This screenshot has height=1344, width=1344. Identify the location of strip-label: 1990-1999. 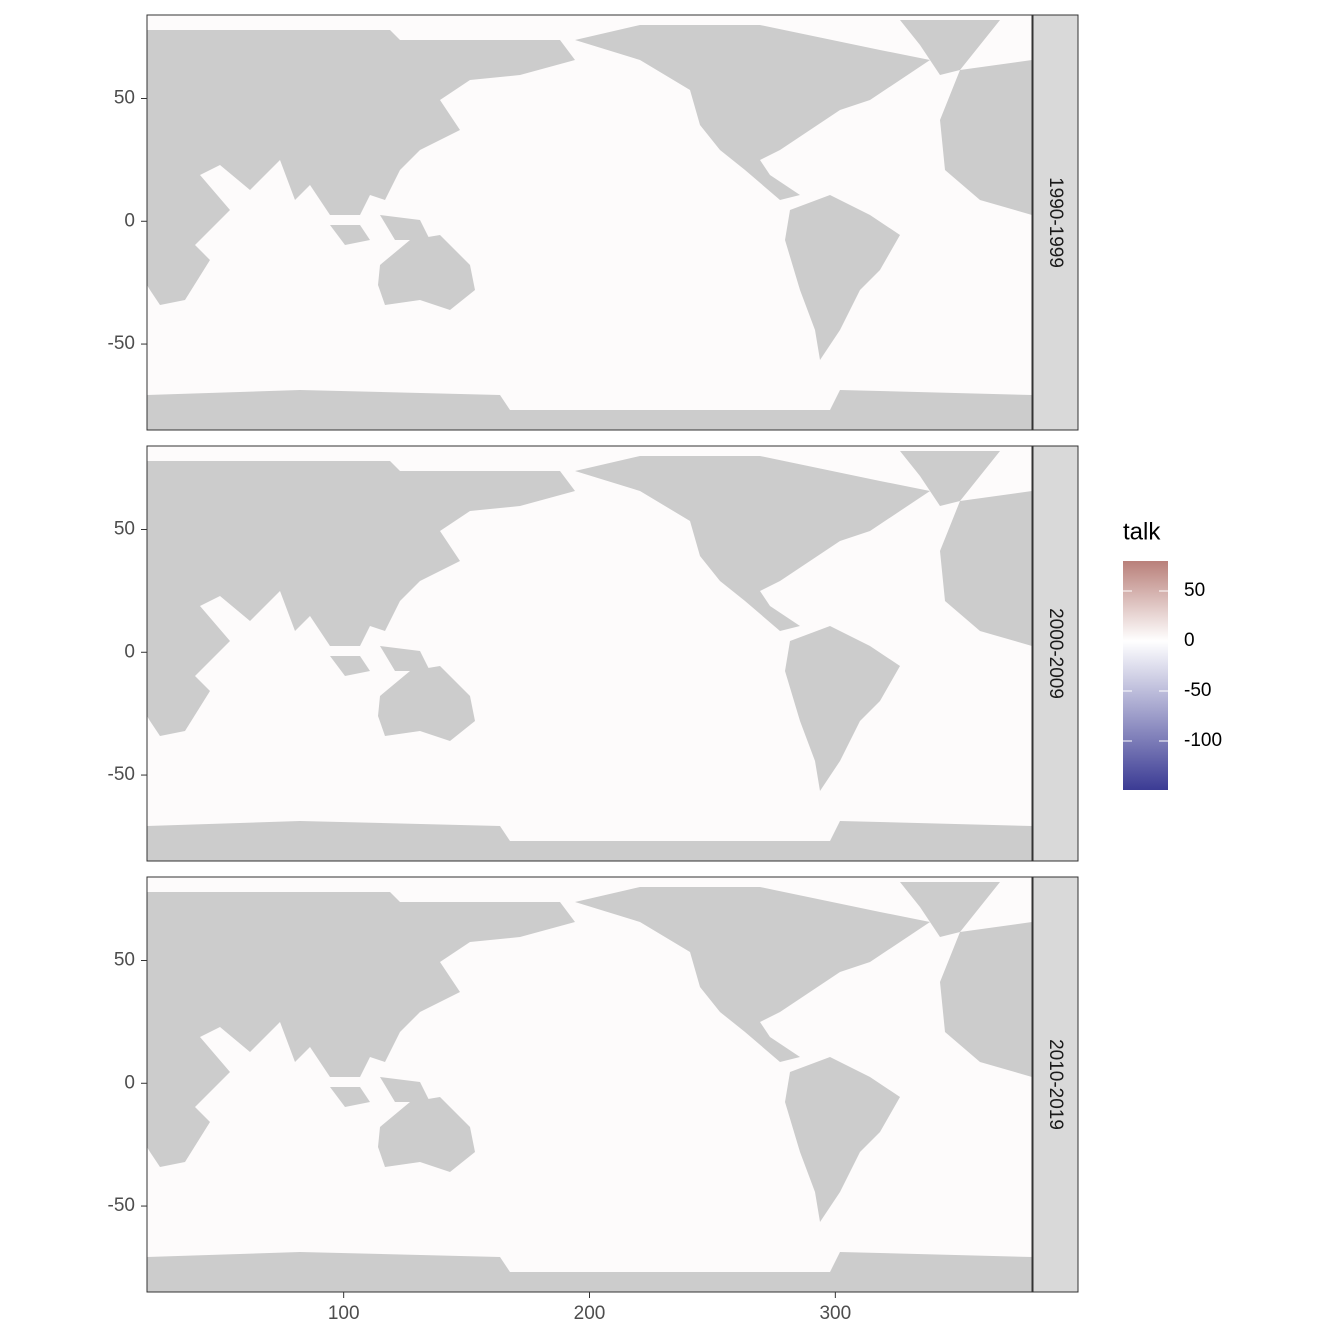
(1055, 222).